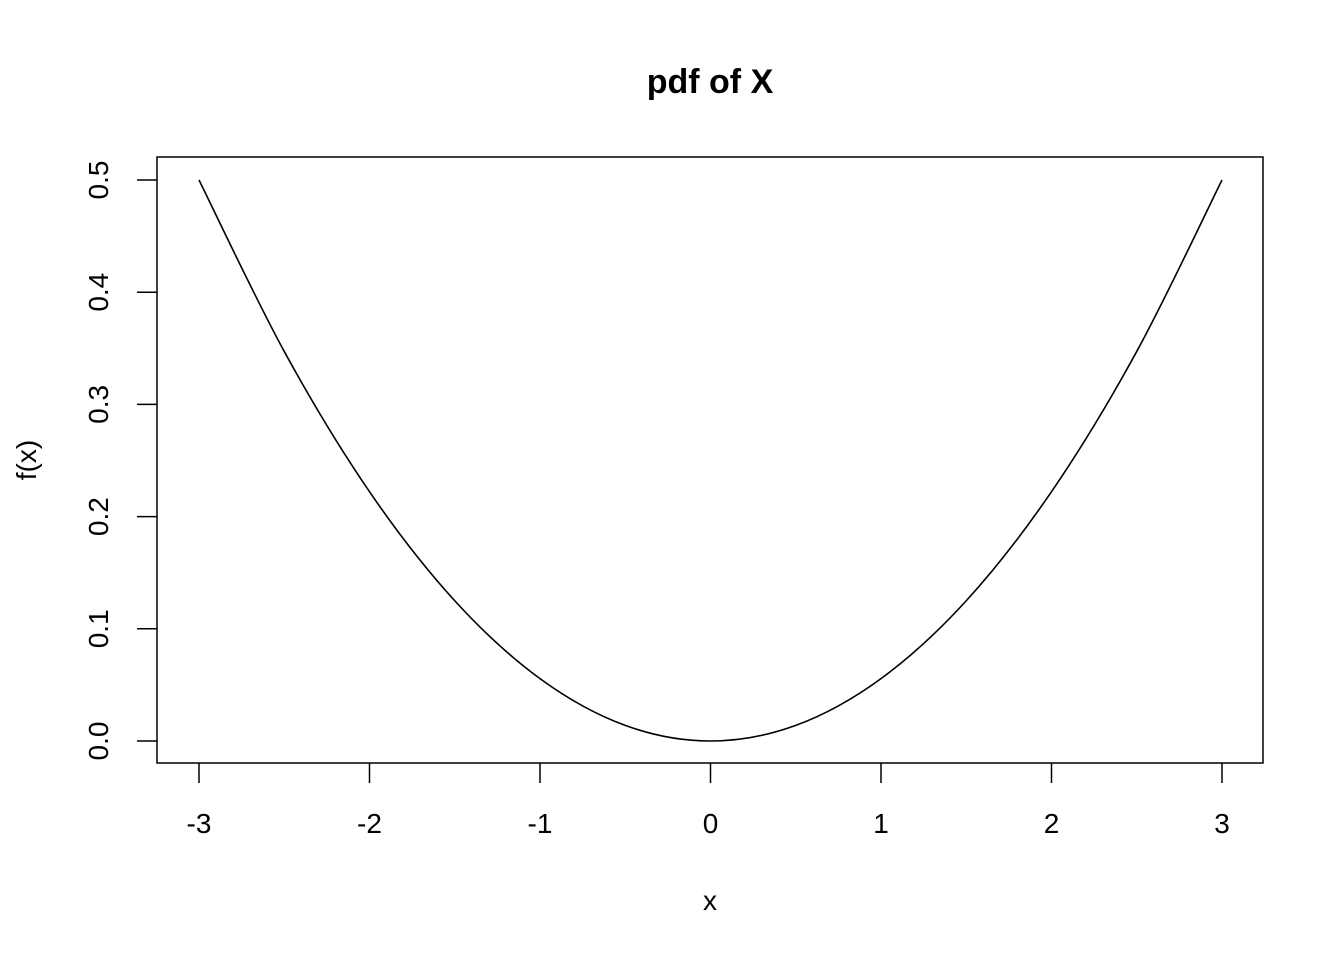  I want to click on x-tick-label: 2, so click(1052, 823).